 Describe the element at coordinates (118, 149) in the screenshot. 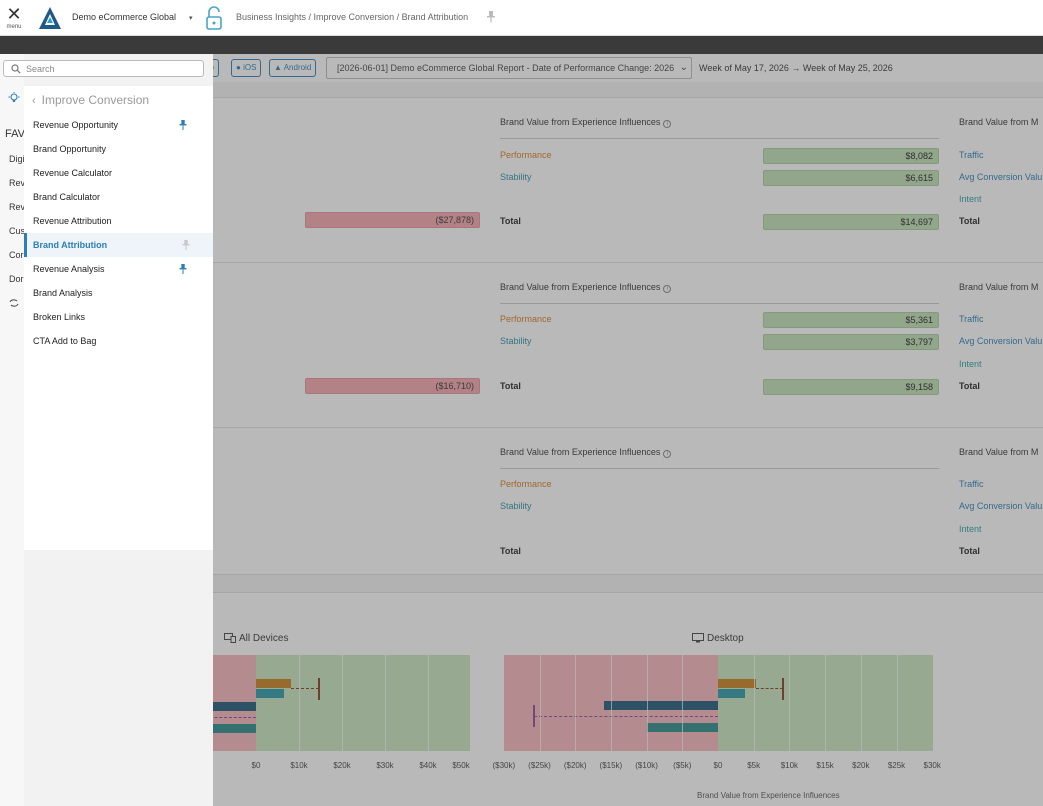

I see `nav-item: Brand Opportunity` at that location.